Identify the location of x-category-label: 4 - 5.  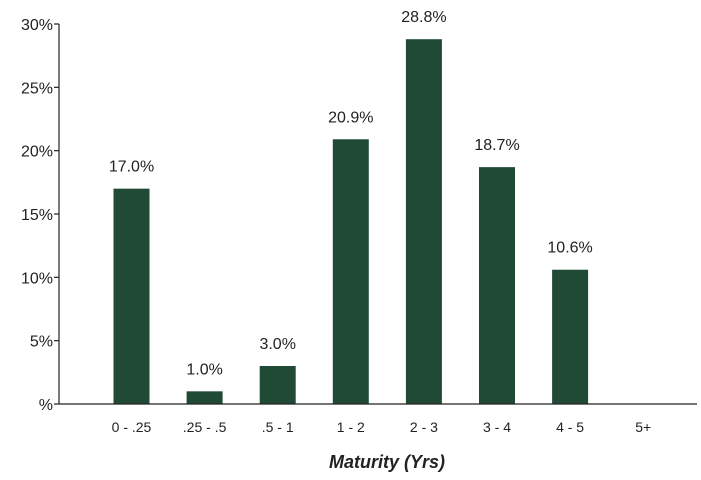
(570, 427).